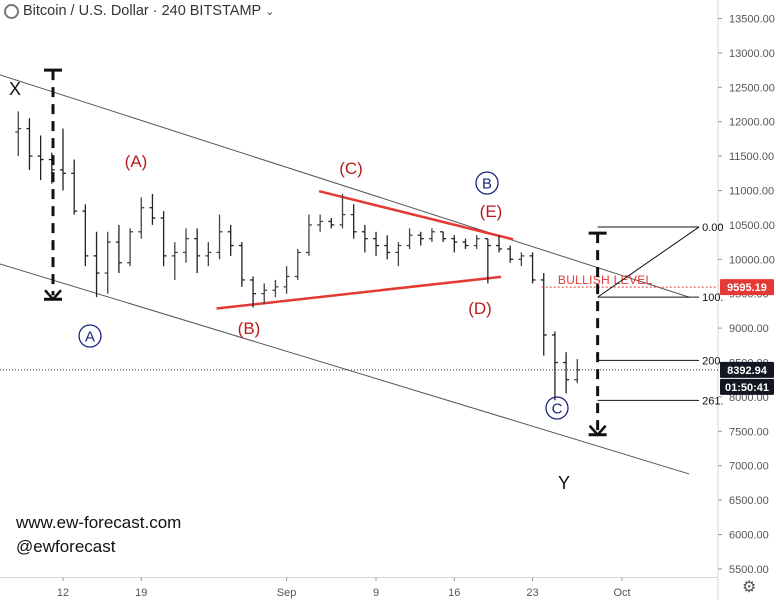  Describe the element at coordinates (225, 11) in the screenshot. I see `exchange-label: BITSTAMP` at that location.